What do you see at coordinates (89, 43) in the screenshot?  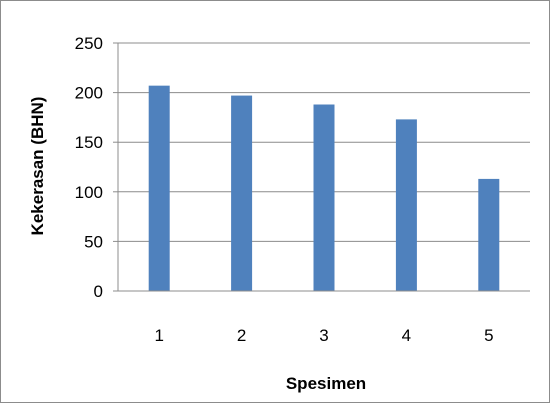 I see `y-tick-label: 250` at bounding box center [89, 43].